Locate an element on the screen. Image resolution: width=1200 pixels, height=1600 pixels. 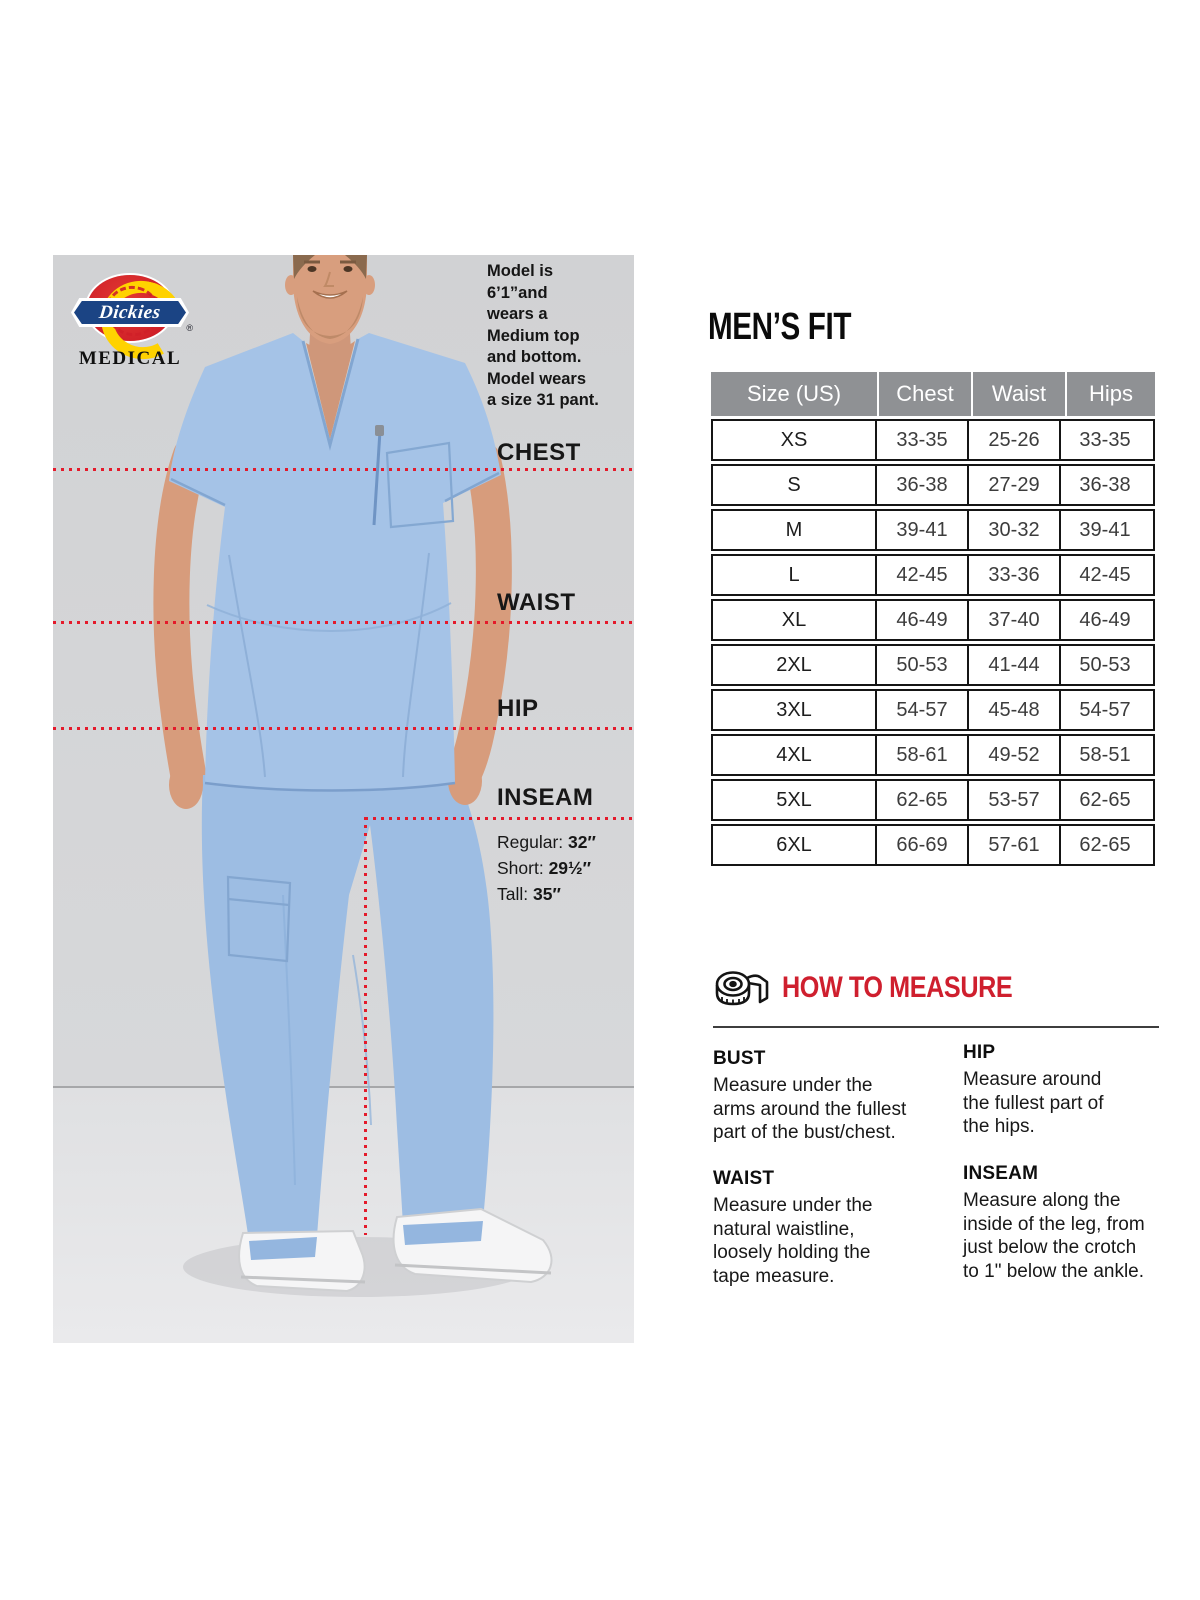
inseam-heading: INSEAM is located at coordinates (1001, 1173).